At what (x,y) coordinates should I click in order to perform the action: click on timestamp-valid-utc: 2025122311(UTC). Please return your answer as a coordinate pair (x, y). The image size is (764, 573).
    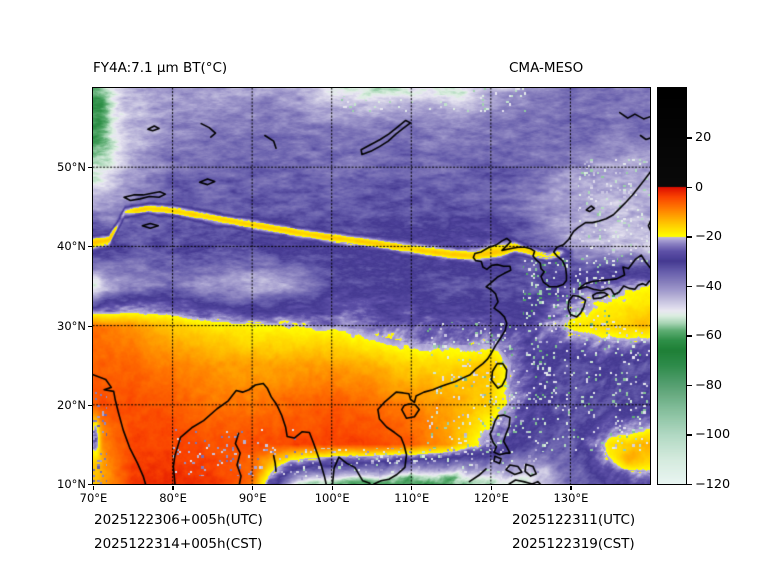
    Looking at the image, I should click on (574, 520).